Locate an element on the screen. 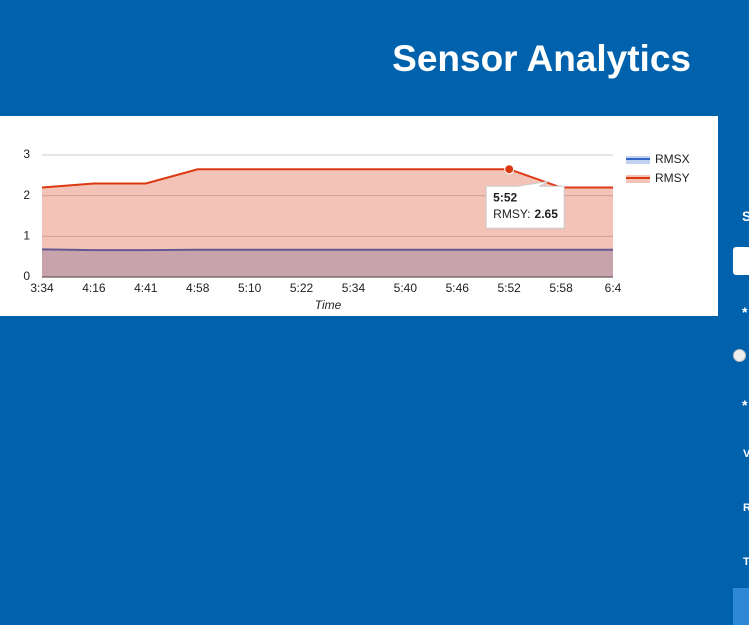 The image size is (749, 625). y-tick-label: 2 is located at coordinates (26, 195).